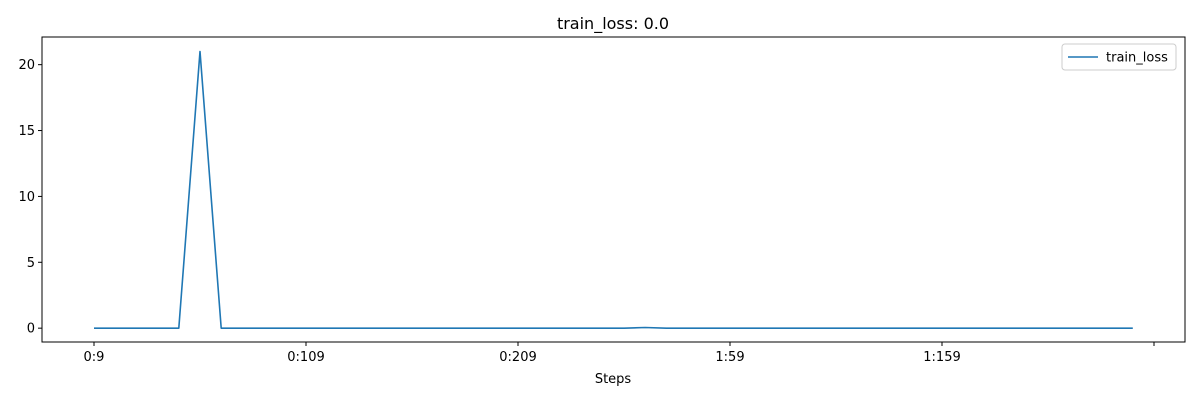 Image resolution: width=1200 pixels, height=404 pixels. I want to click on y-tick-label-4: 20, so click(26, 65).